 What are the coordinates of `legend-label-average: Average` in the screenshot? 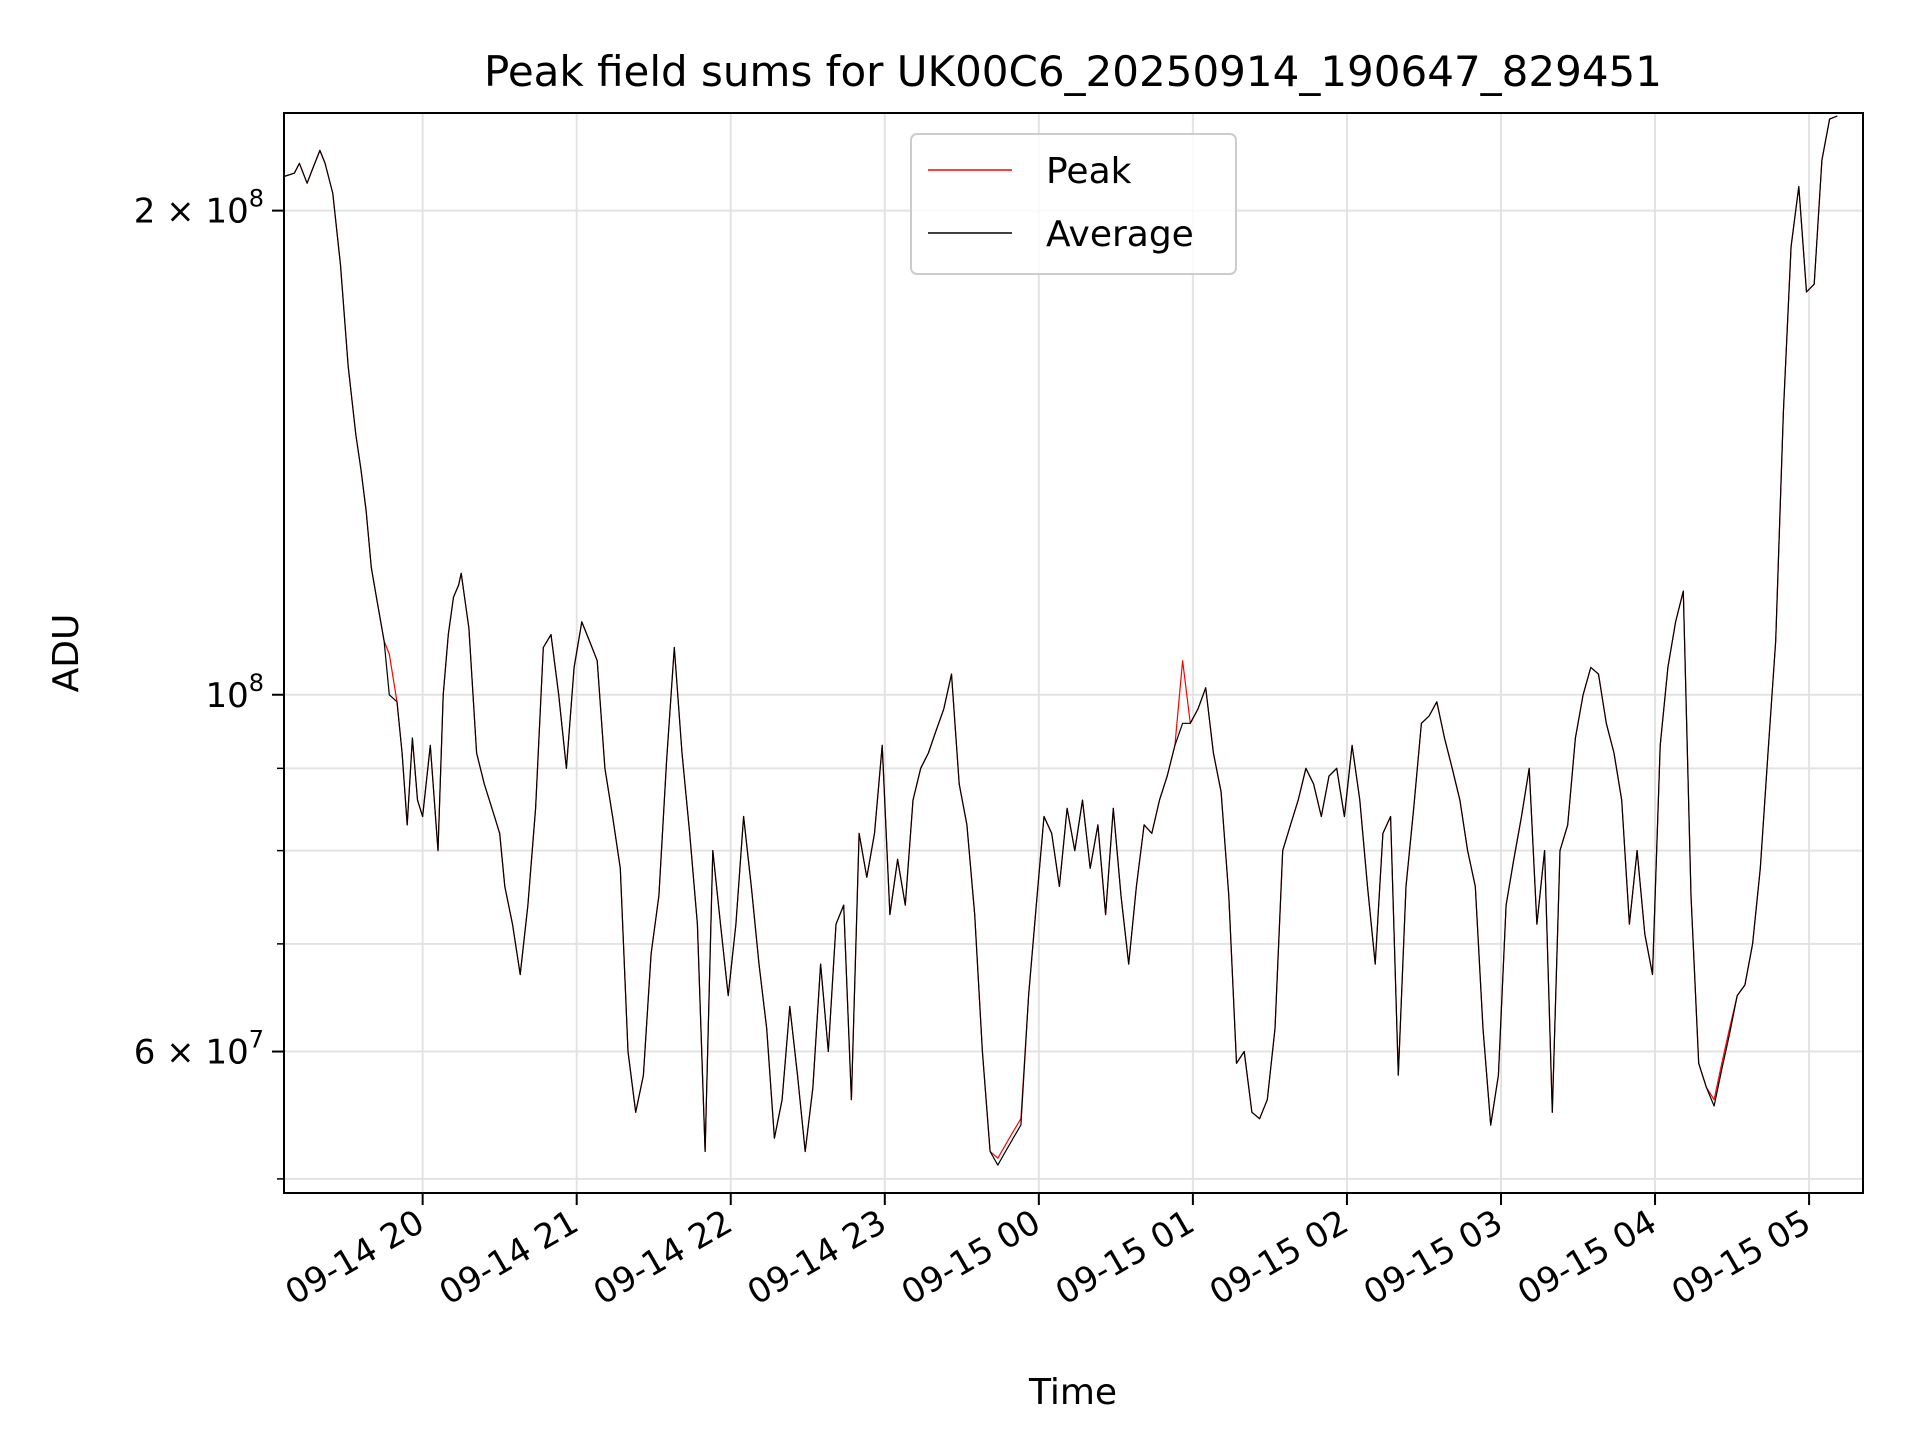 It's located at (1120, 234).